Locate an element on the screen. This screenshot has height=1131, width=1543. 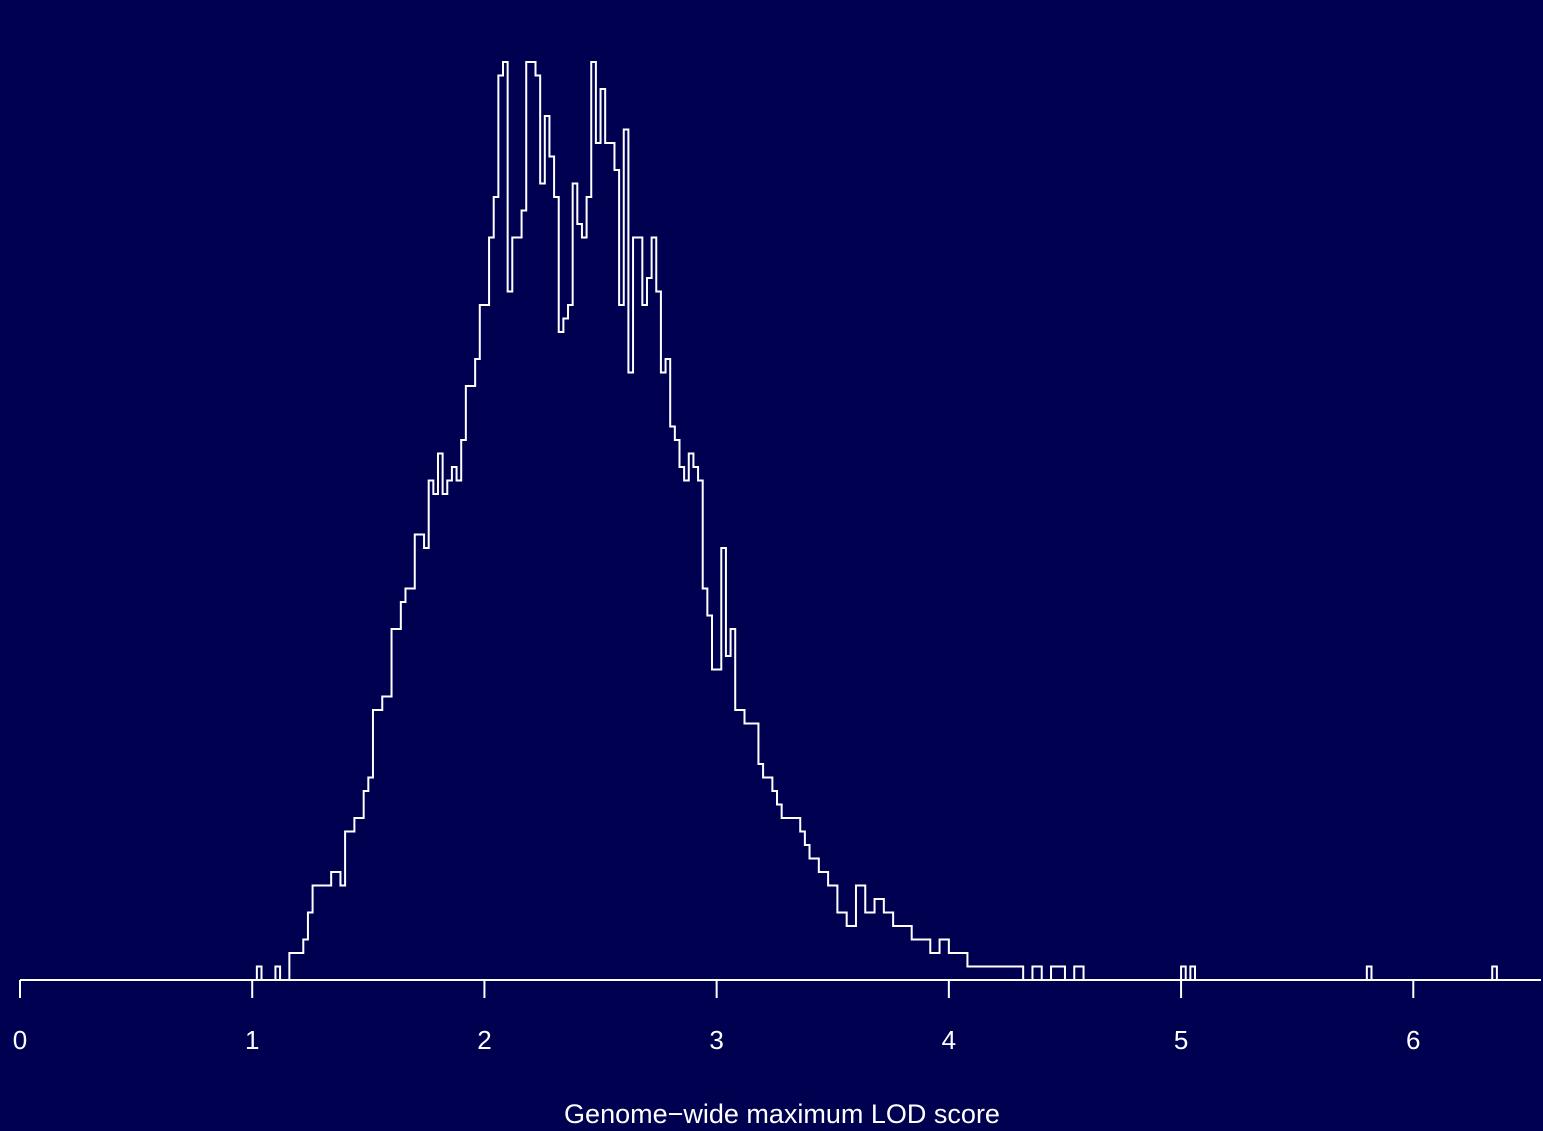
x-tick-label: 6 is located at coordinates (1413, 1040).